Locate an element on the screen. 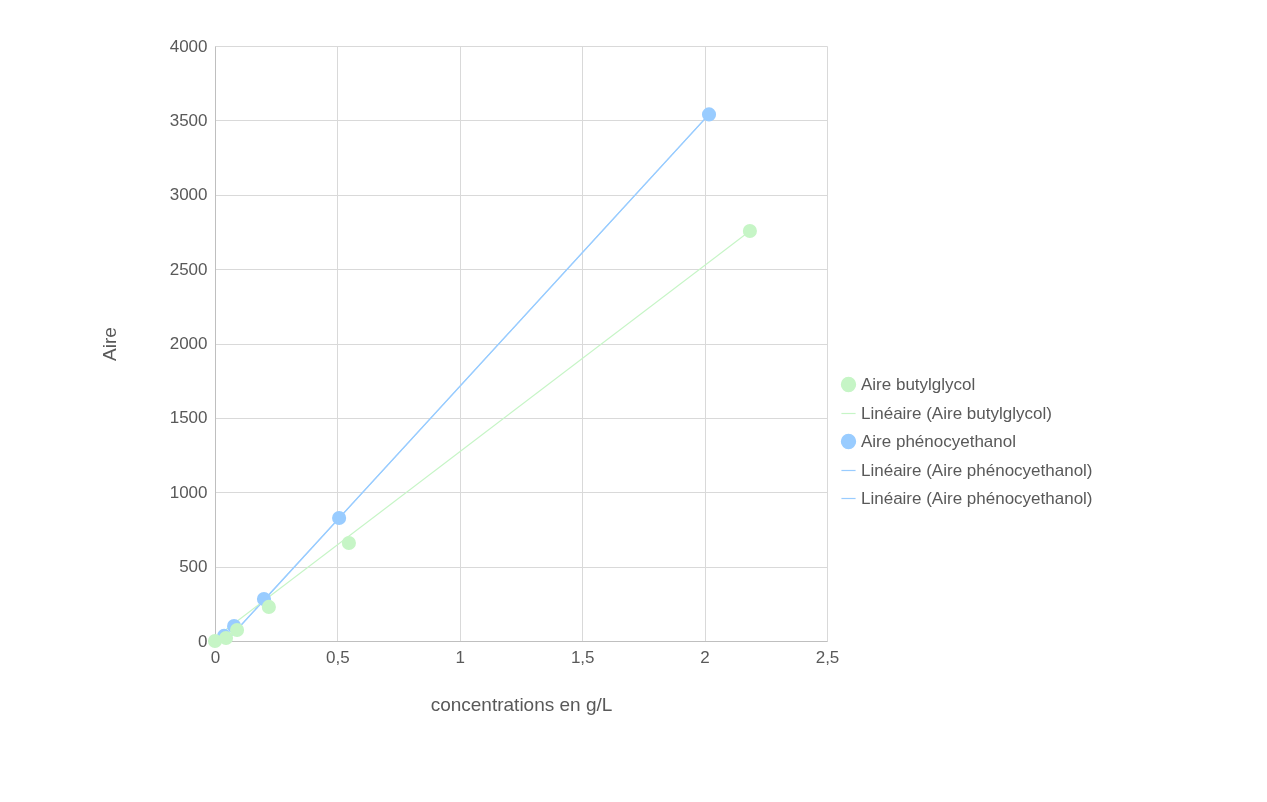 The image size is (1267, 802). x-tick-label: 2 is located at coordinates (705, 657).